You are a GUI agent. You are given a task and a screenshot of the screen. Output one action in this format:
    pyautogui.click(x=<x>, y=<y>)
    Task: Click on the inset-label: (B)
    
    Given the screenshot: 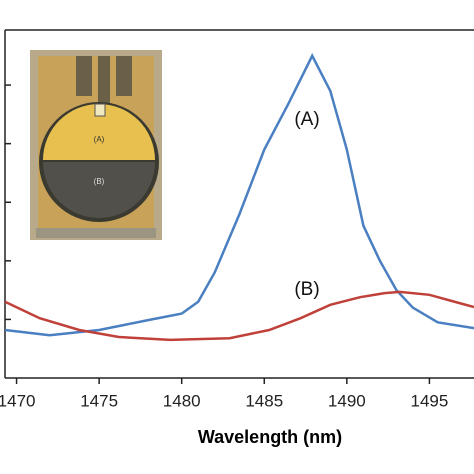 What is the action you would take?
    pyautogui.click(x=99, y=181)
    